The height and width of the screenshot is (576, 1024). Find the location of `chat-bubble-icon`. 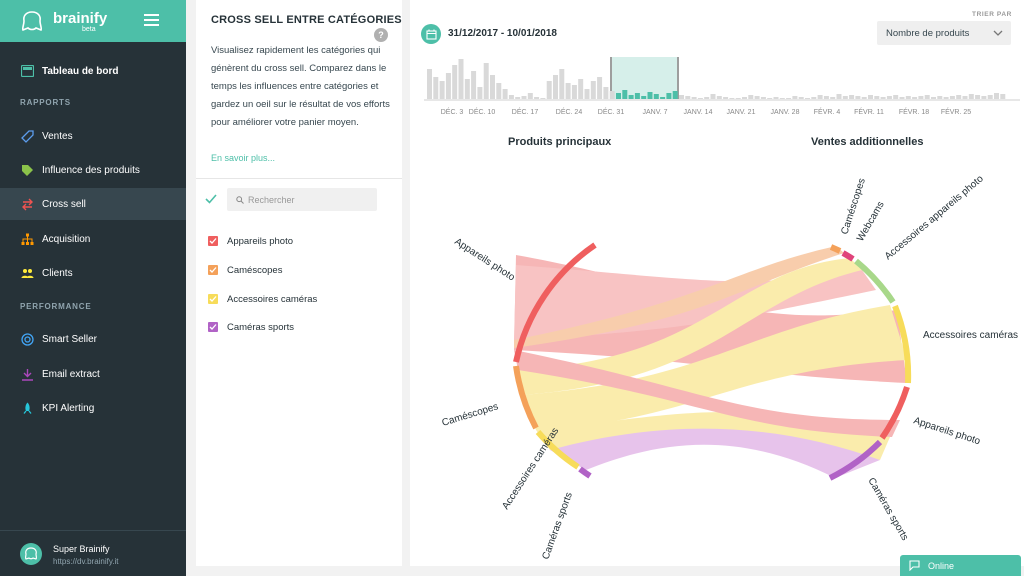

chat-bubble-icon is located at coordinates (914, 565).